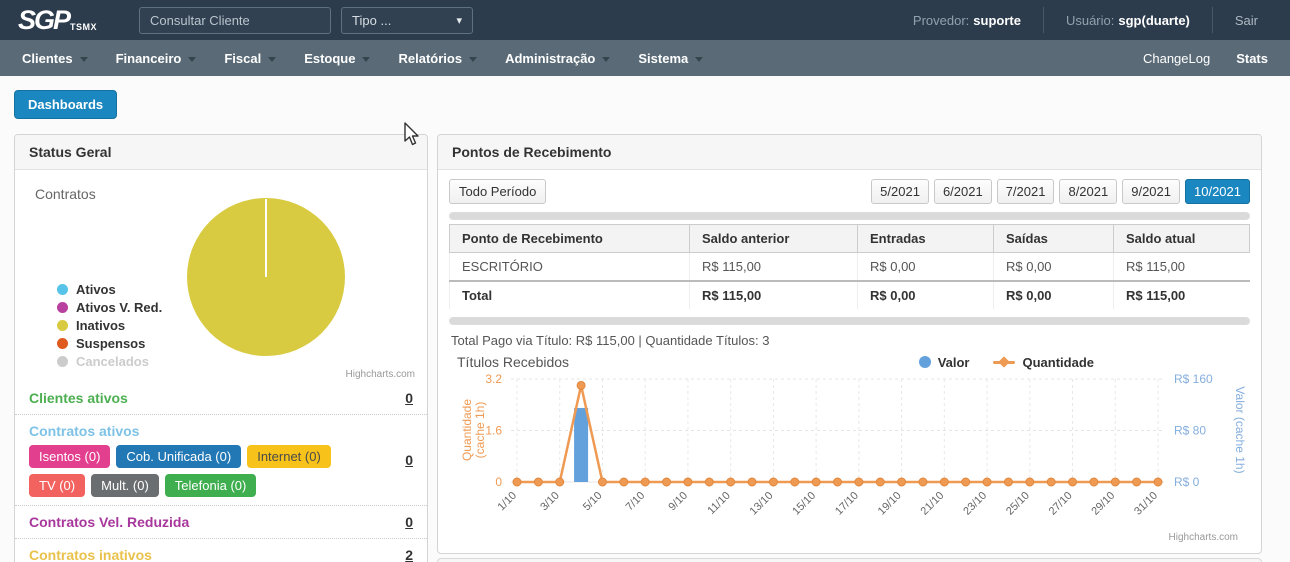  What do you see at coordinates (1217, 191) in the screenshot?
I see `month-button-10/2021: 10/2021` at bounding box center [1217, 191].